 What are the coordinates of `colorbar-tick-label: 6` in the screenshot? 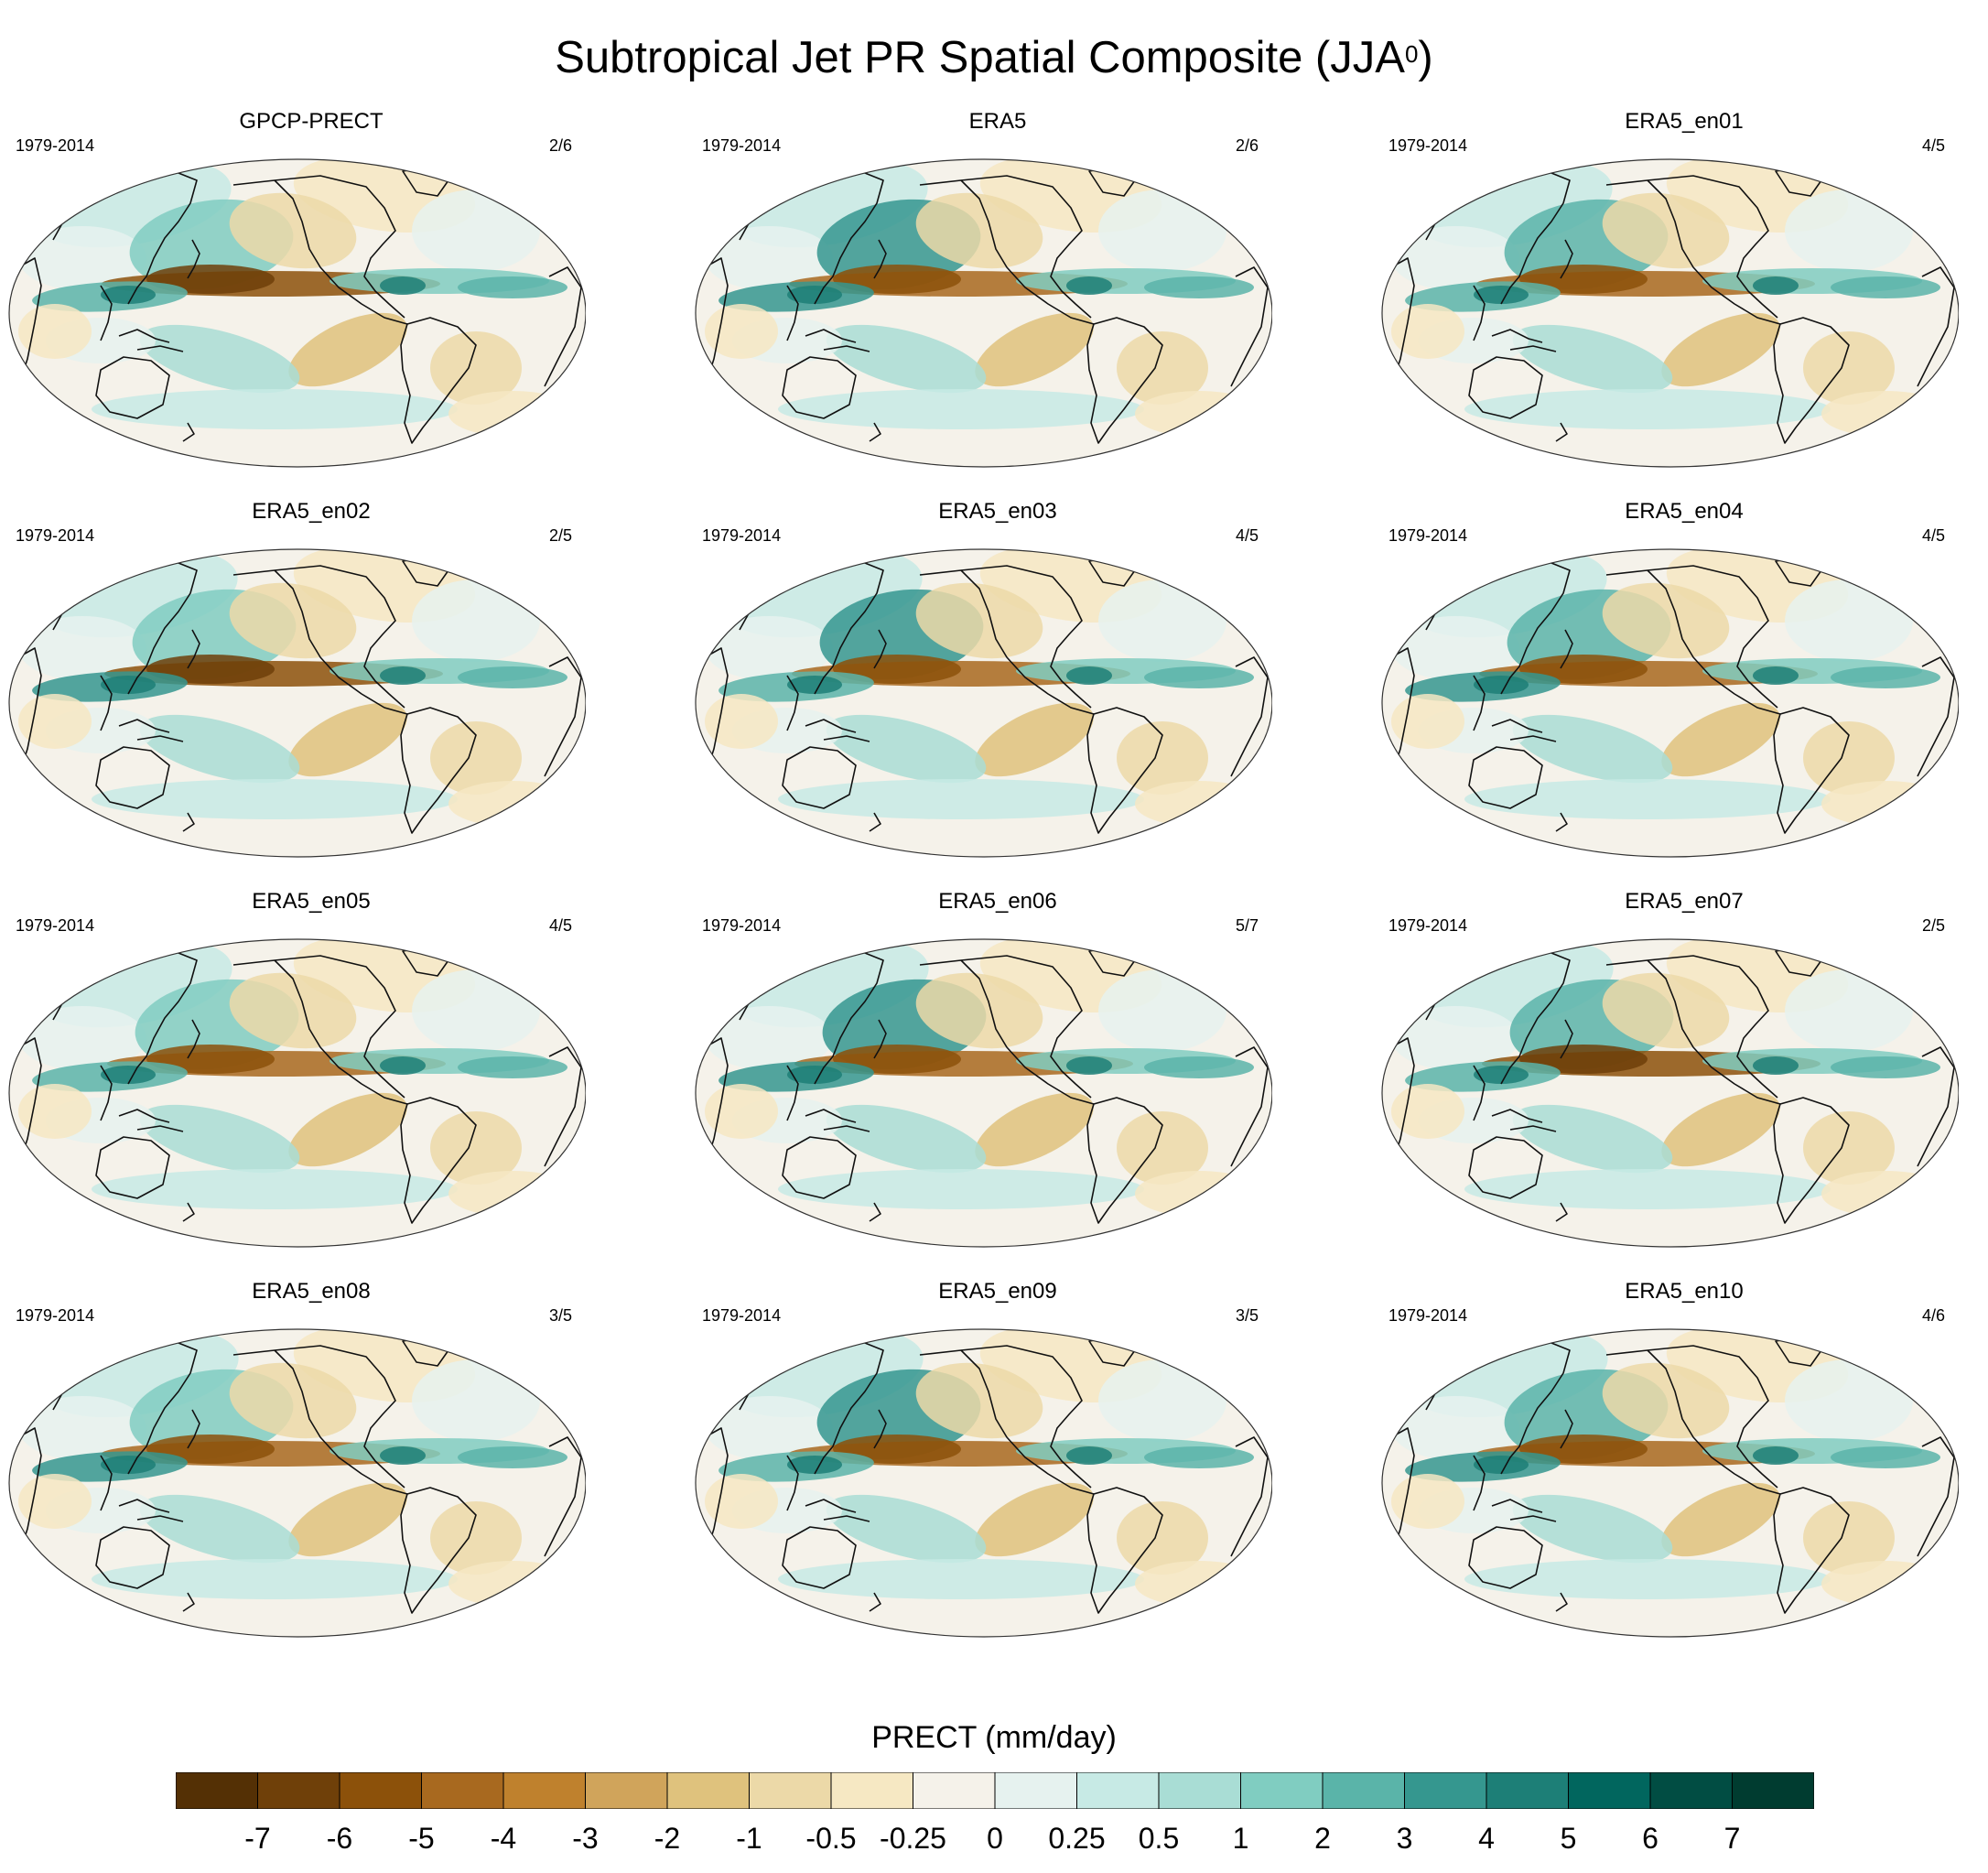 It's located at (1650, 1838).